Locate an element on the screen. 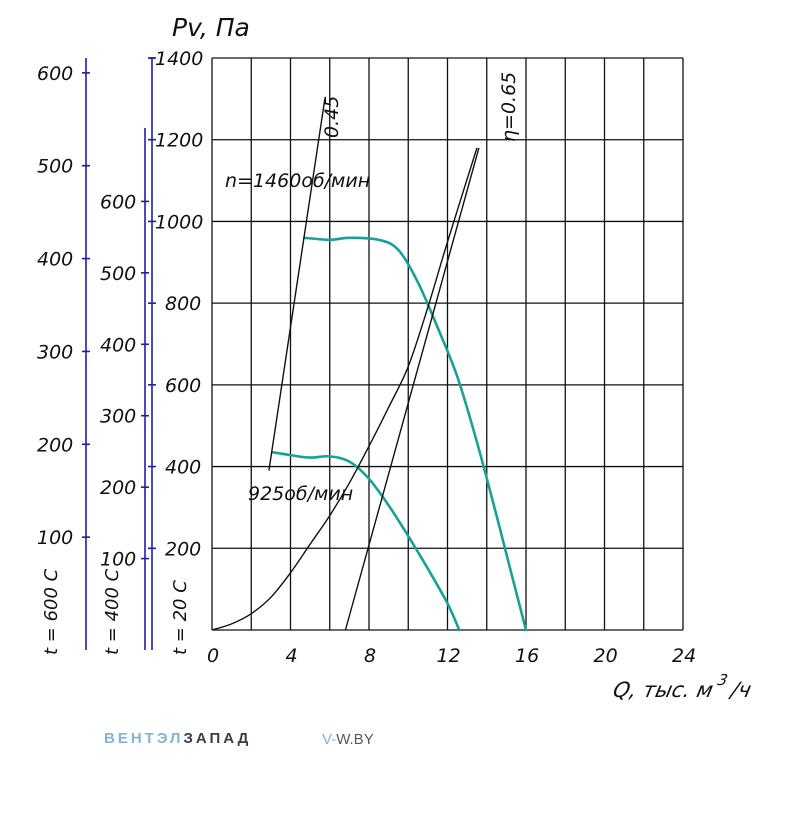  y-tick-400-600: 600 is located at coordinates (118, 202).